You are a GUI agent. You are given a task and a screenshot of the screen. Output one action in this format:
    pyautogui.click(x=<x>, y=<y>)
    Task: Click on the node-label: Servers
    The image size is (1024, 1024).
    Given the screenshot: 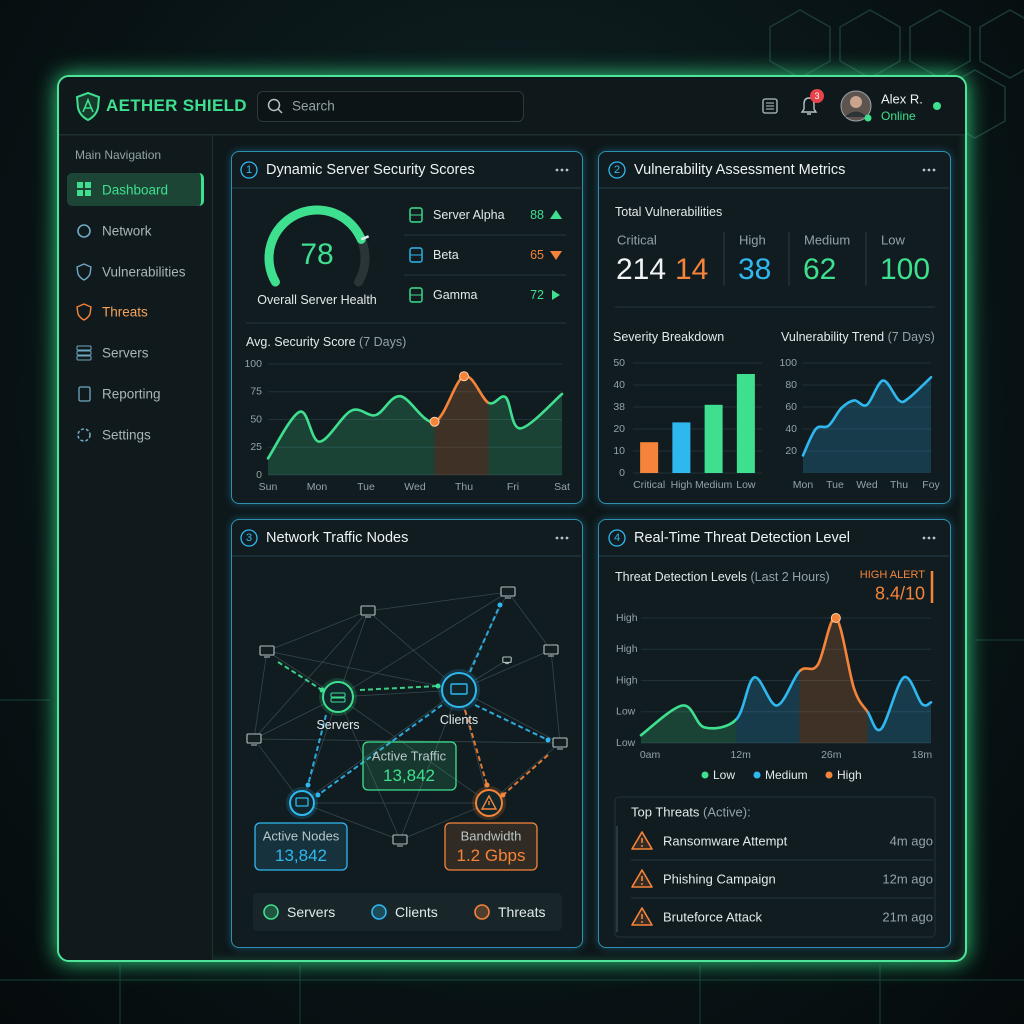 What is the action you would take?
    pyautogui.click(x=338, y=725)
    